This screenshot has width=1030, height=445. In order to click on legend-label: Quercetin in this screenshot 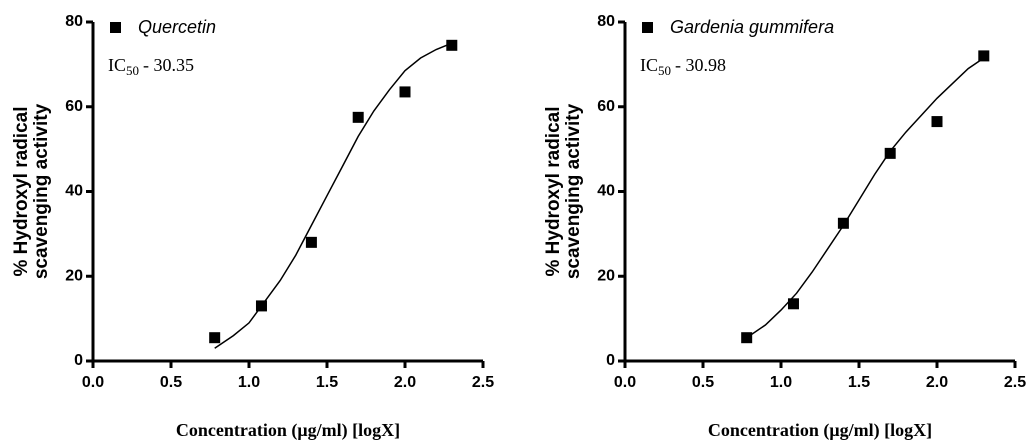, I will do `click(177, 27)`.